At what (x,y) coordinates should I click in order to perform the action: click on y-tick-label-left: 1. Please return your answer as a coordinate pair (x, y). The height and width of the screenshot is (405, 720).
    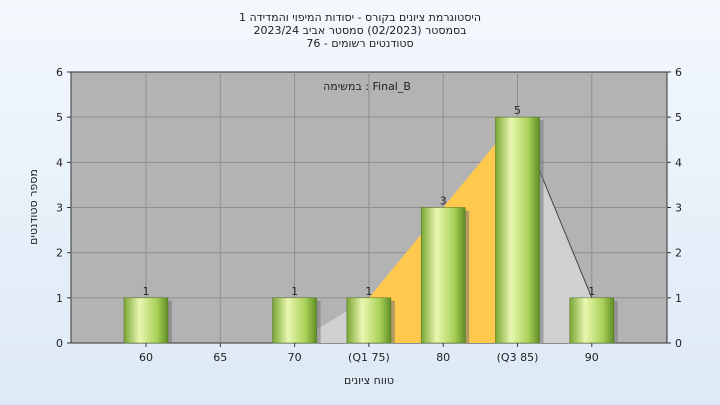
    Looking at the image, I should click on (59, 298).